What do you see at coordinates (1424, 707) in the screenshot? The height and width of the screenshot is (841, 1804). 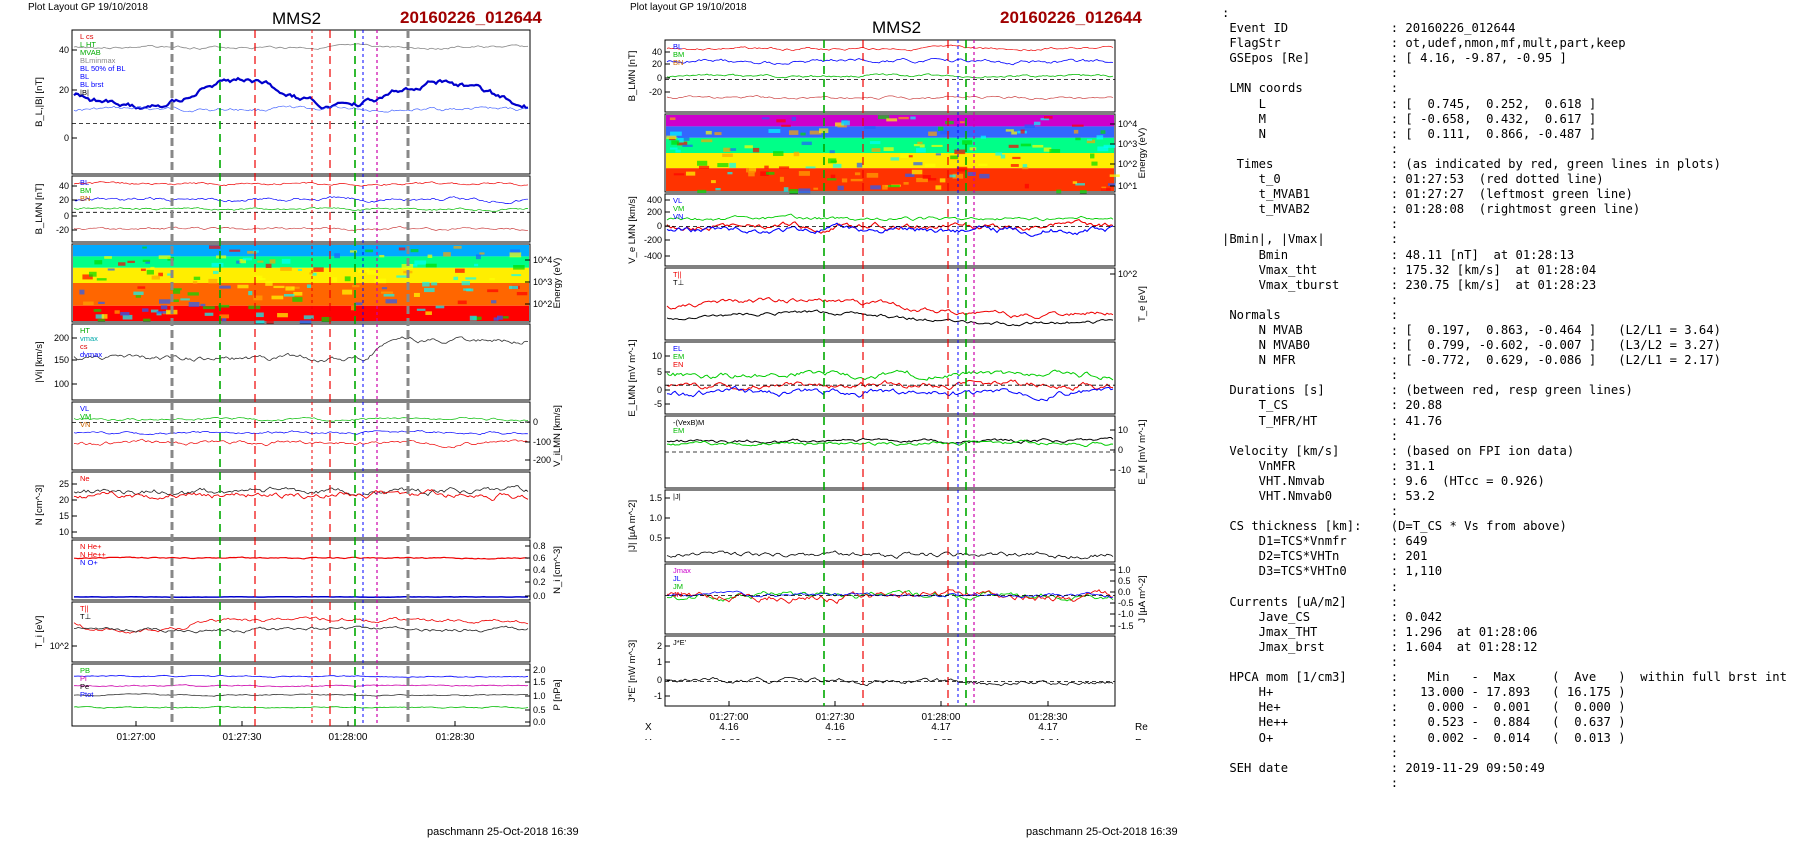 I see `info-line: He+ : 0.000 - 0.001 ( 0.000 )` at bounding box center [1424, 707].